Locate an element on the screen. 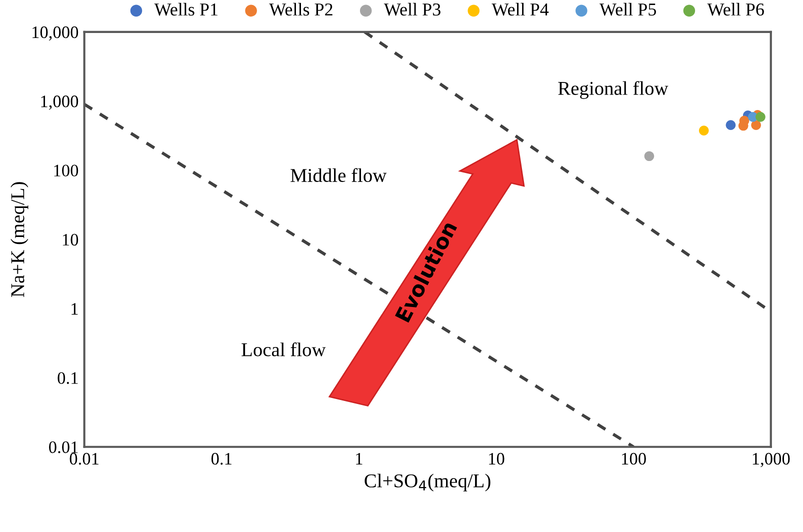  y-tick-label: 1 is located at coordinates (75, 309).